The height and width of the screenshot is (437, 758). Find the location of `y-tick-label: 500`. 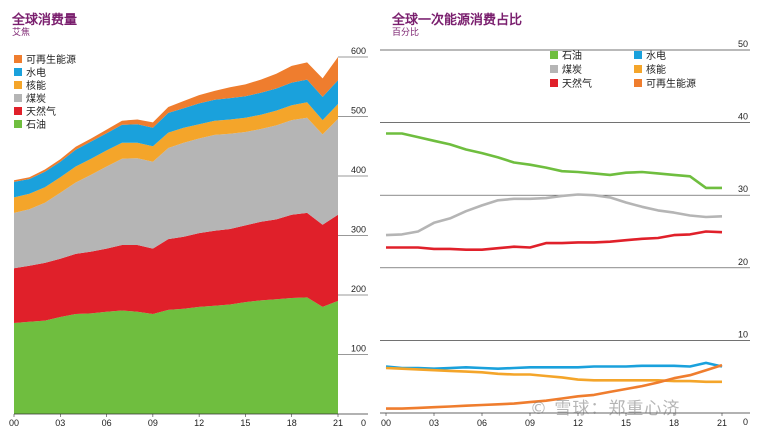

y-tick-label: 500 is located at coordinates (358, 111).